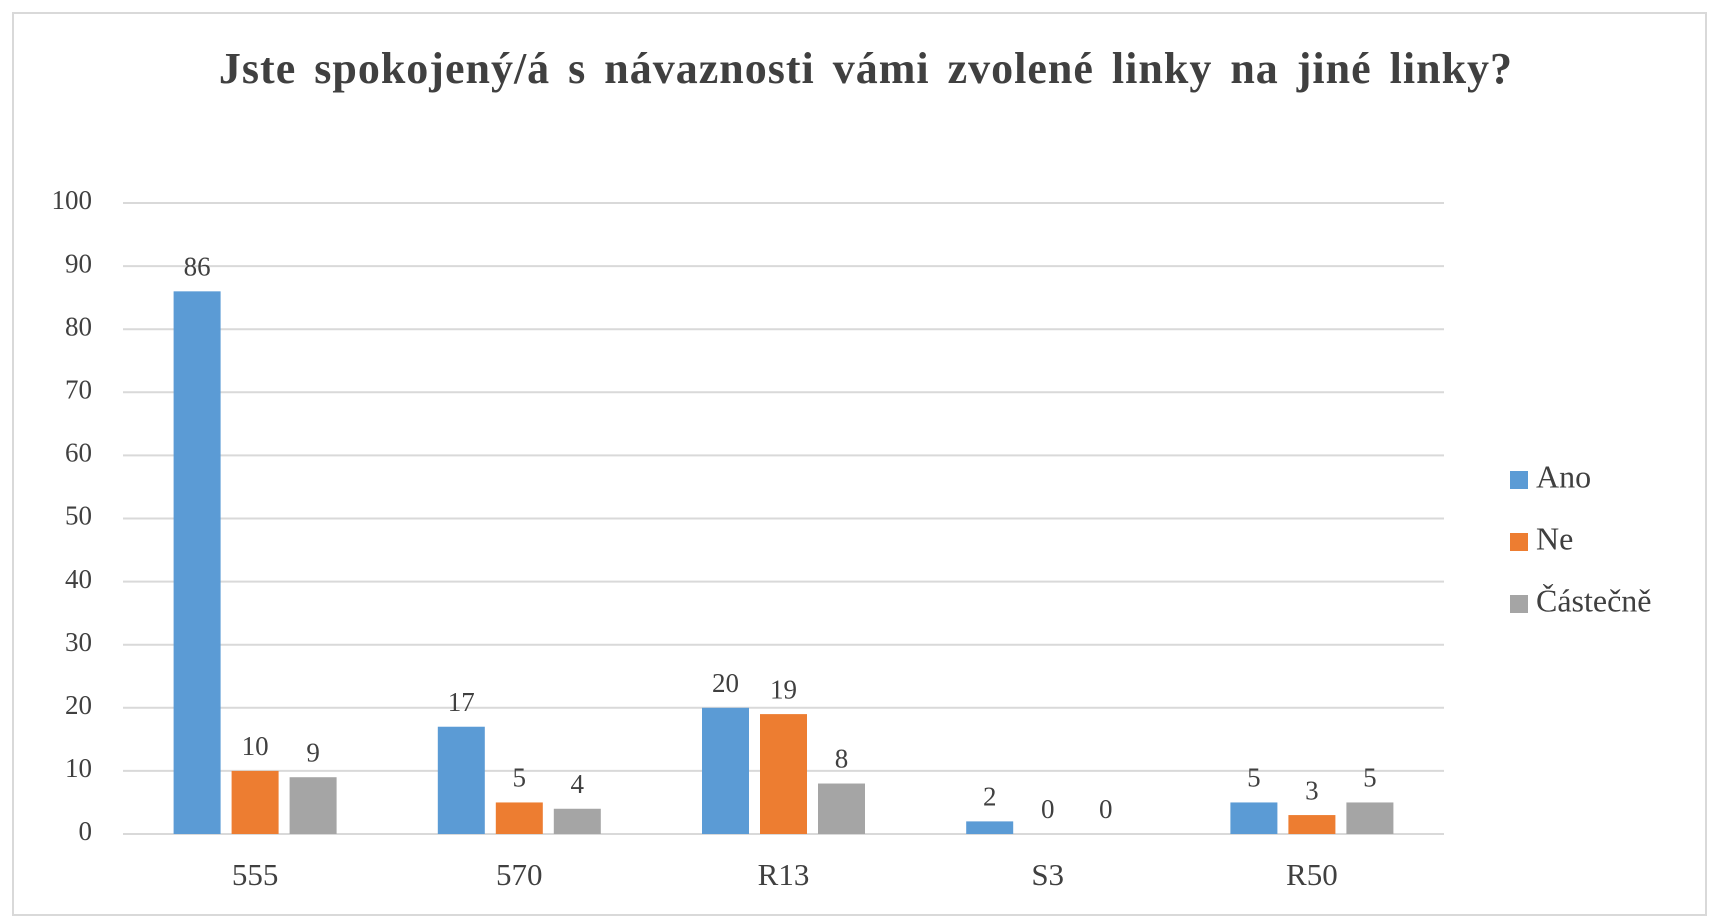 Image resolution: width=1709 pixels, height=918 pixels. I want to click on x-tick-label: R50, so click(1312, 874).